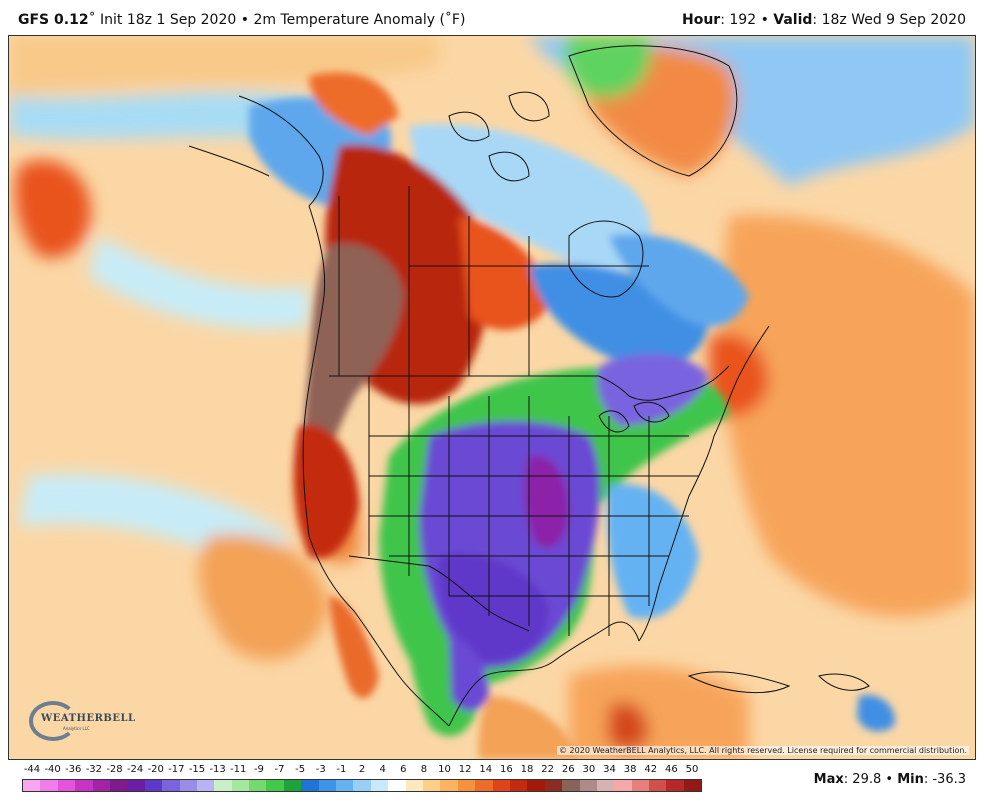  Describe the element at coordinates (848, 415) in the screenshot. I see `atlantic-warm` at that location.